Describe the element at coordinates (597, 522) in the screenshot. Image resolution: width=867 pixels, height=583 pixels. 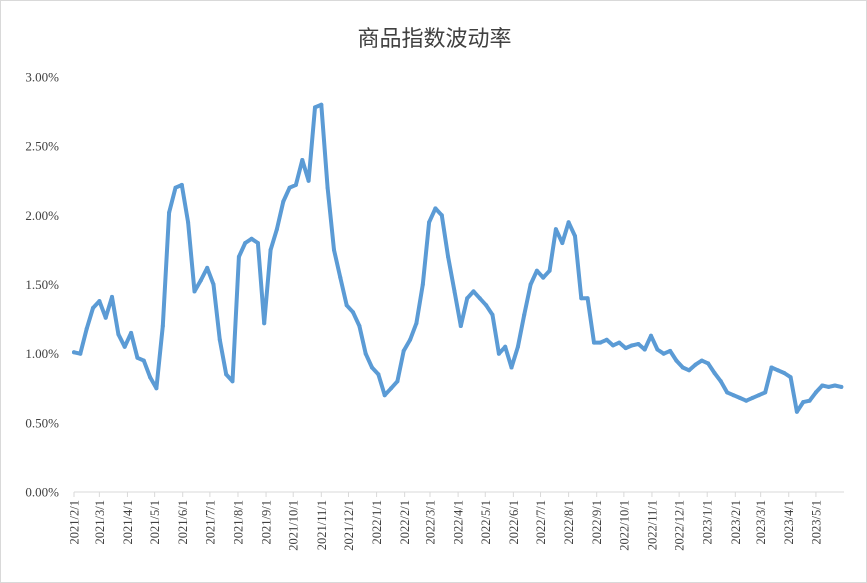
I see `x-tick-label: 2022/9/1` at that location.